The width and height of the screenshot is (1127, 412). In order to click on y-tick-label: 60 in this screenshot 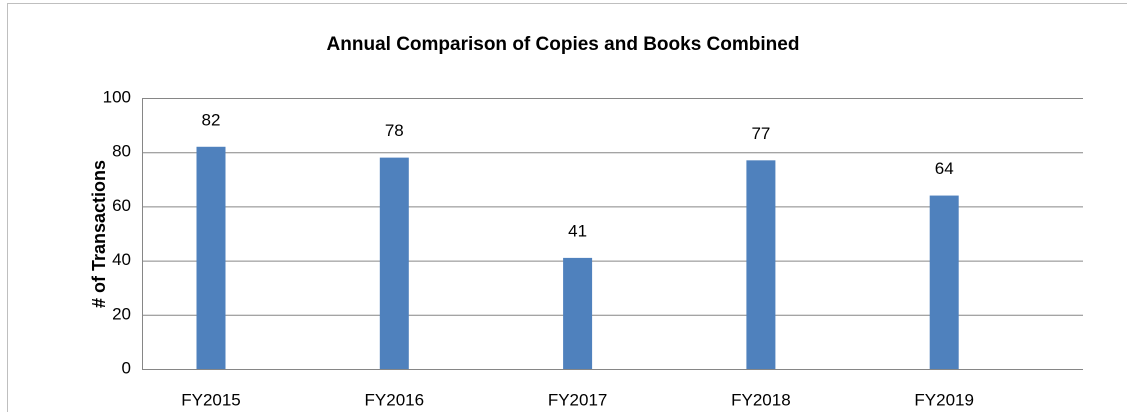, I will do `click(121, 205)`.